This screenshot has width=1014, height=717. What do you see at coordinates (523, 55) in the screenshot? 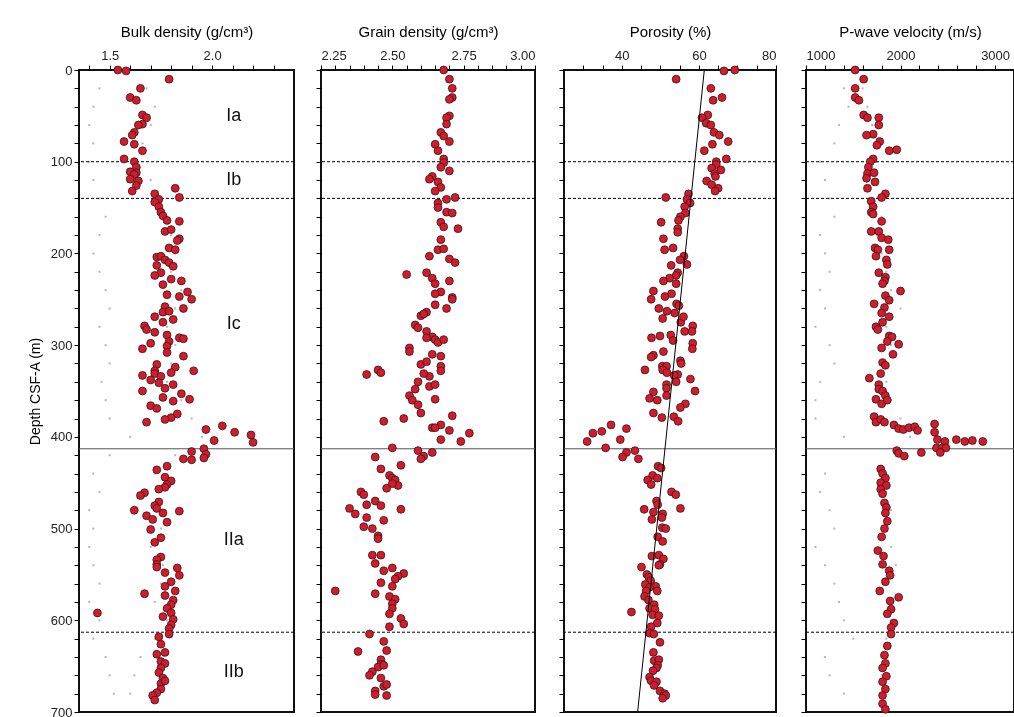
I see `x-tick-label: 3.00` at bounding box center [523, 55].